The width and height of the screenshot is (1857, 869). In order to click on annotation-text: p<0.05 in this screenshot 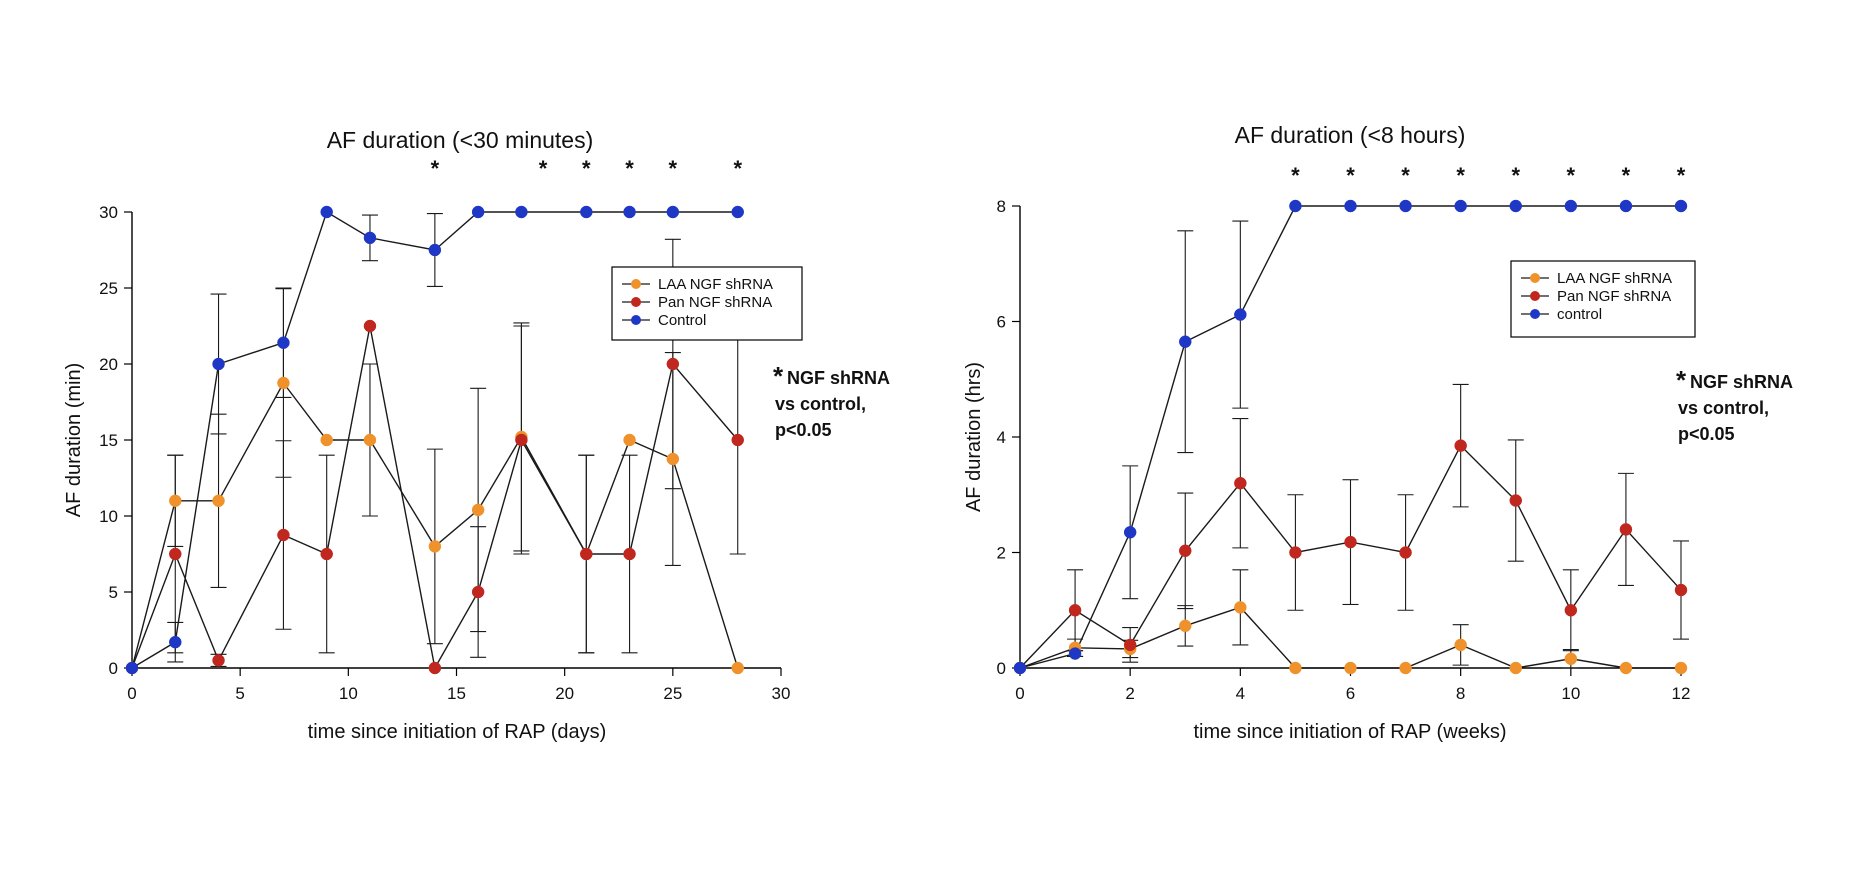, I will do `click(1706, 434)`.